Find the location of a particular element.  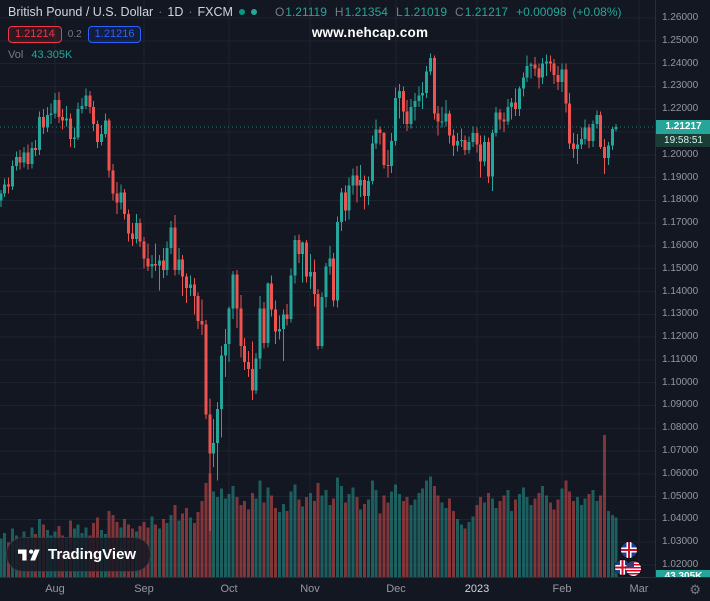

open-value: 1.21119 is located at coordinates (306, 12).